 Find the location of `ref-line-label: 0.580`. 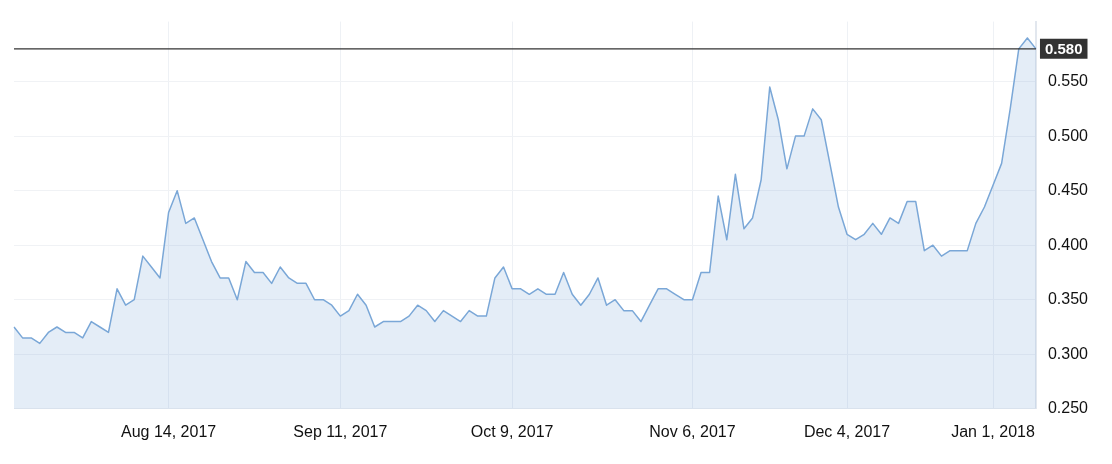

ref-line-label: 0.580 is located at coordinates (1063, 49).